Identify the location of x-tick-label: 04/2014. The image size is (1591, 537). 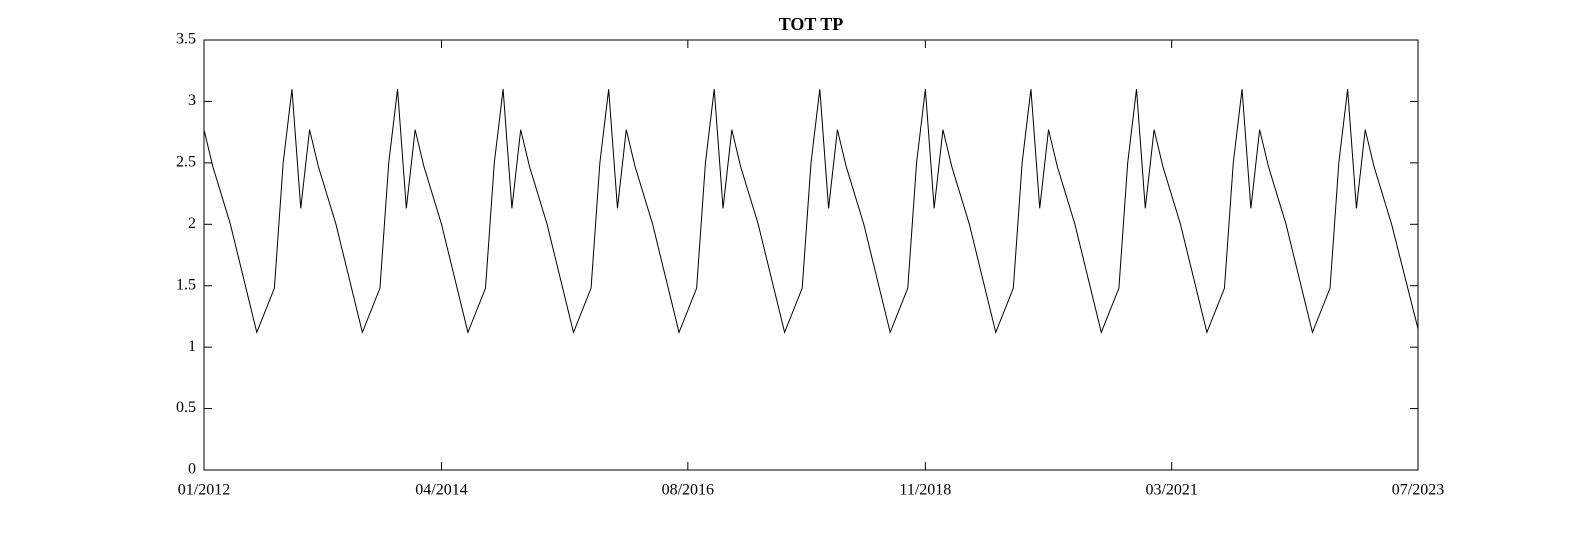
(441, 490).